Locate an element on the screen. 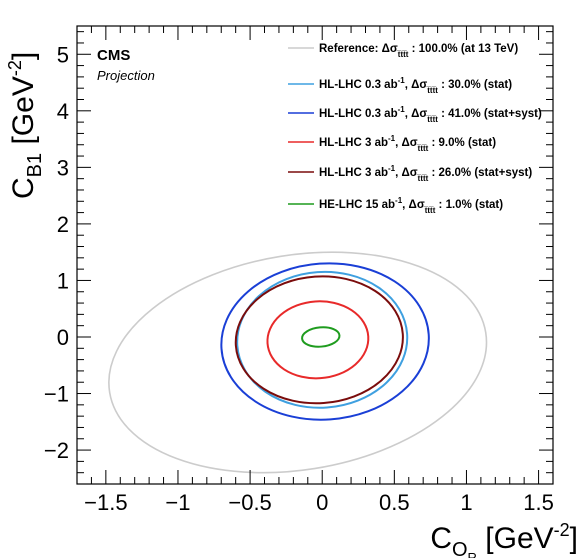 The width and height of the screenshot is (581, 558). legend-label-1: Reference: Δσt̅tt̅t : 100.0% (at 13 TeV) is located at coordinates (418, 51).